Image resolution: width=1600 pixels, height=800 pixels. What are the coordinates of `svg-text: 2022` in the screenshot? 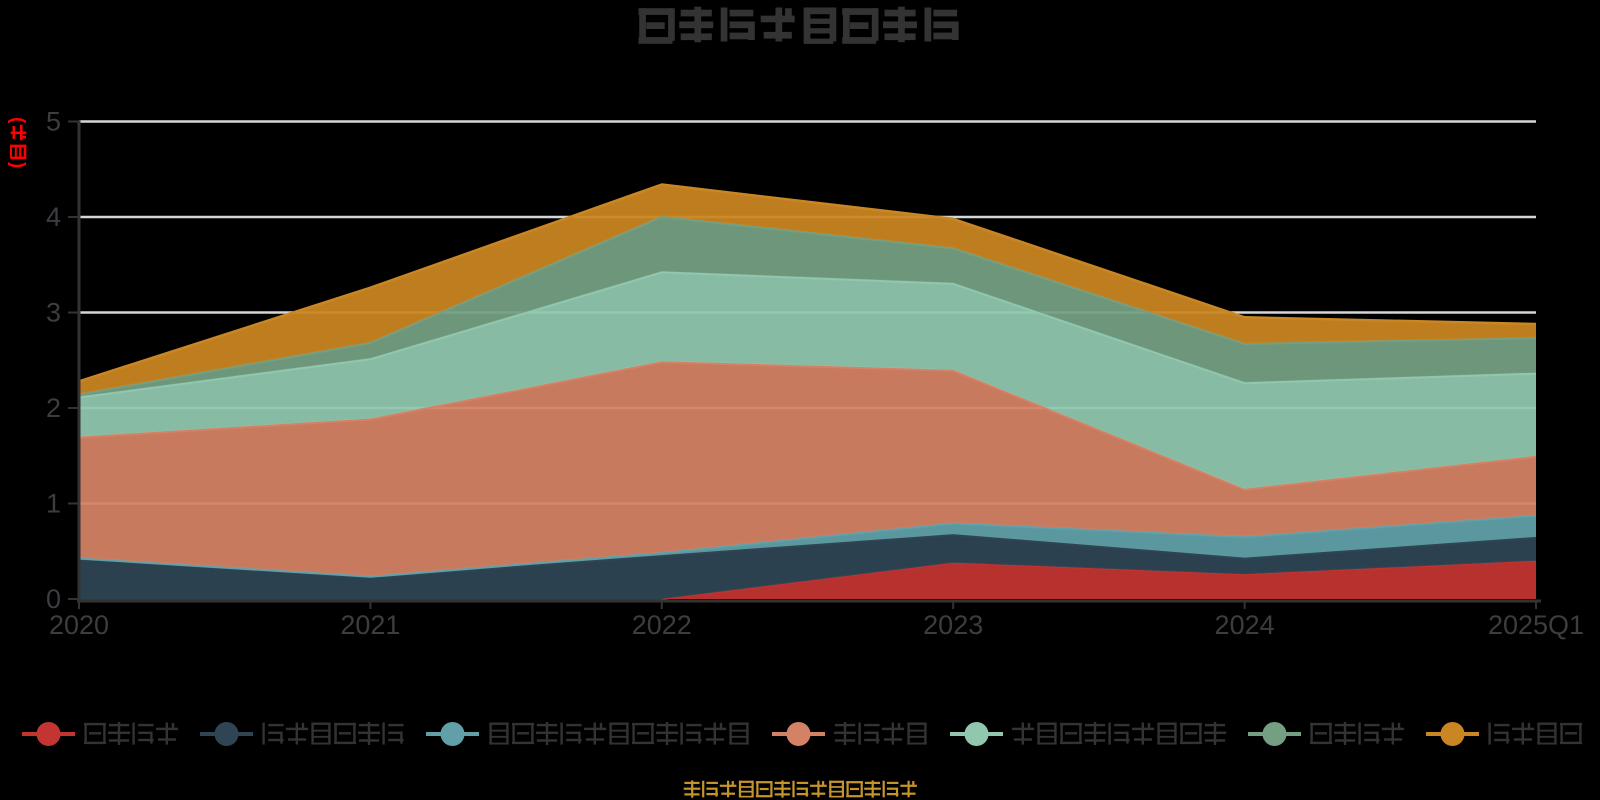 It's located at (662, 625).